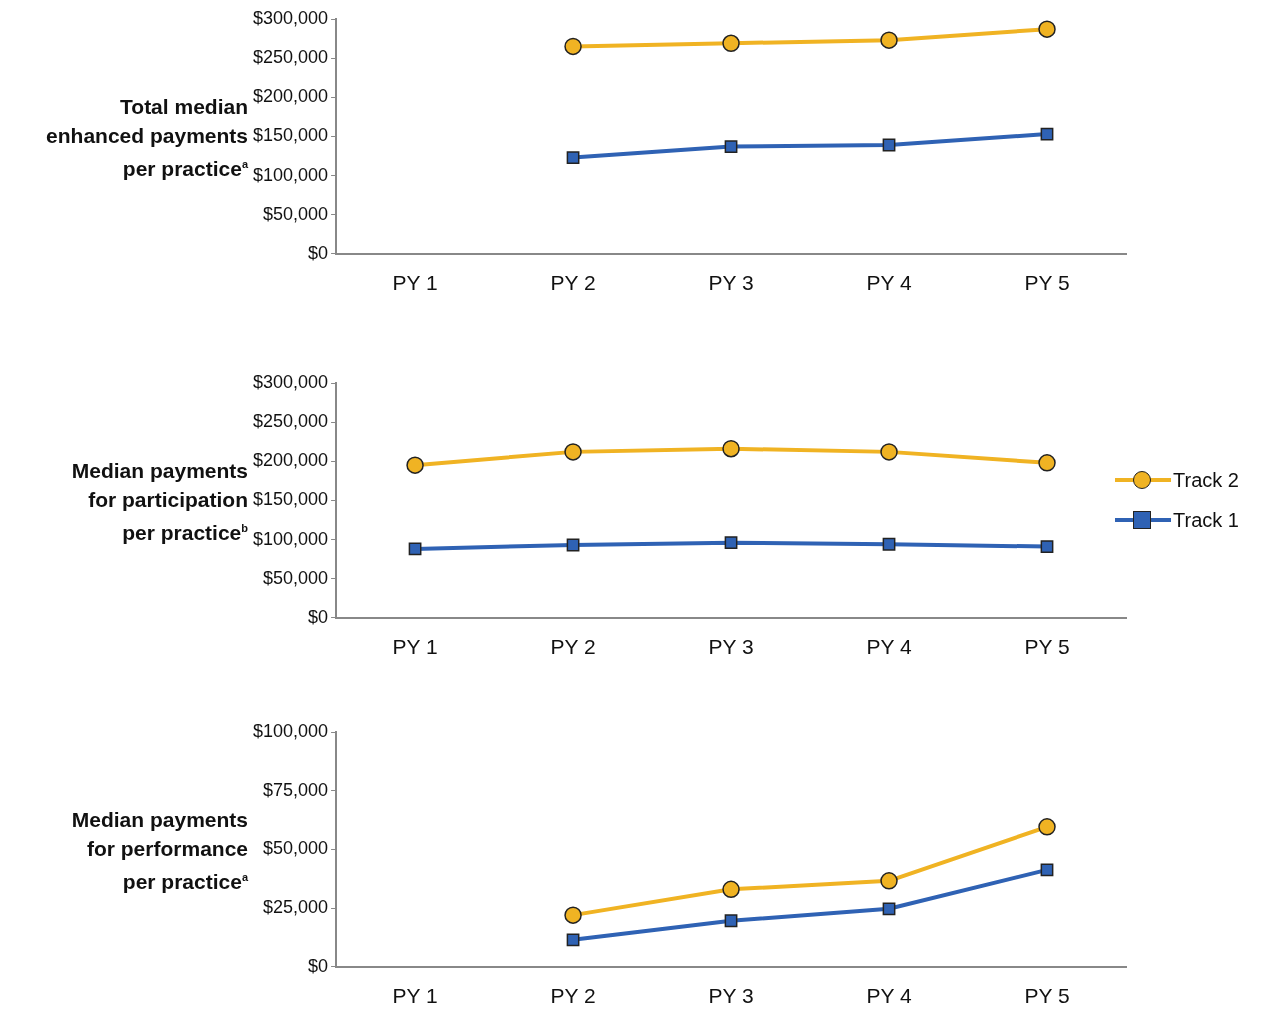  What do you see at coordinates (296, 907) in the screenshot?
I see `y-tick-label: $25,000` at bounding box center [296, 907].